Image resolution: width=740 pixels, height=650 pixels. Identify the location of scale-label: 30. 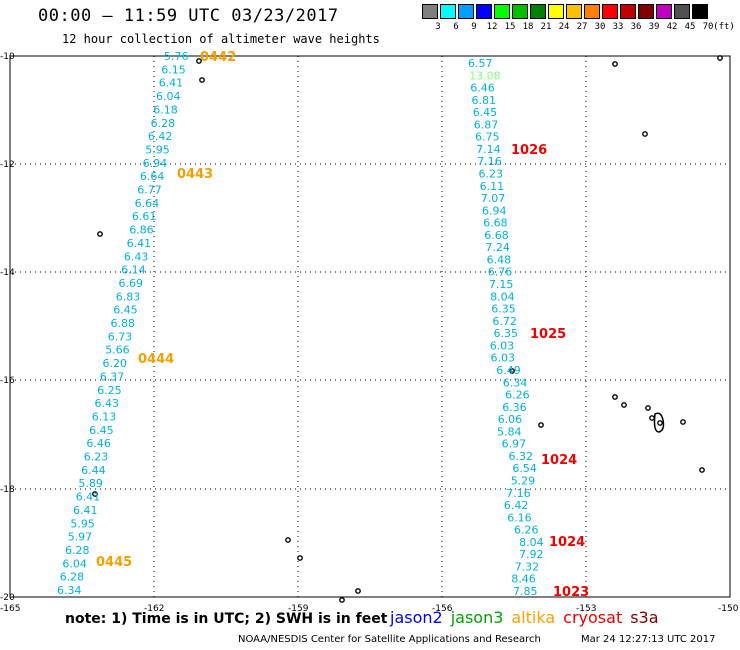
(600, 27).